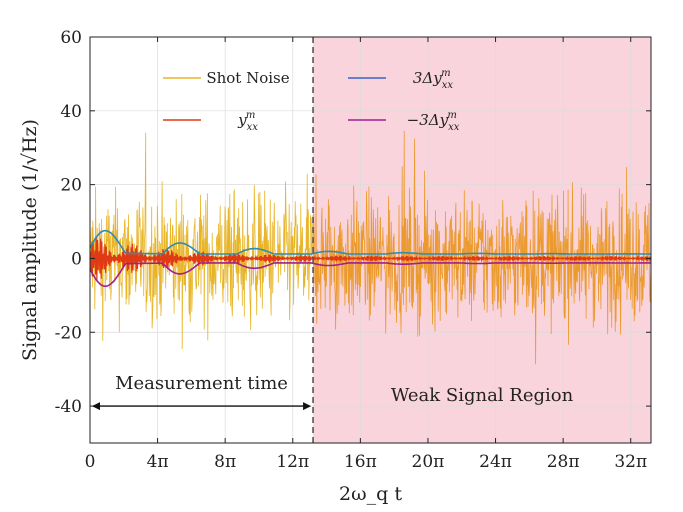 This screenshot has width=683, height=512. Describe the element at coordinates (630, 462) in the screenshot. I see `x-tick-label: 32π` at that location.